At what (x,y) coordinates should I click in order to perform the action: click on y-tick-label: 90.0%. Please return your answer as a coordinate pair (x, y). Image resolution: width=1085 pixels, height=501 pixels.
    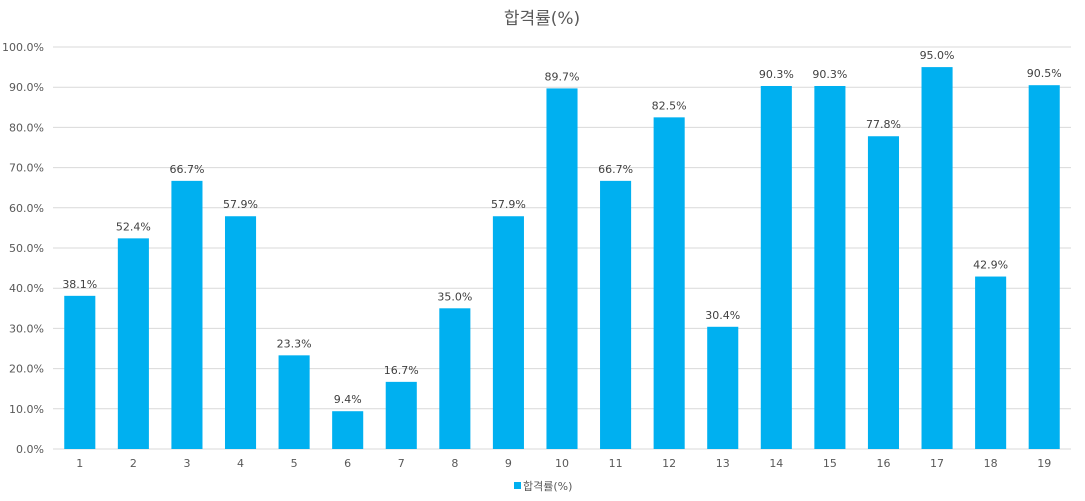
    Looking at the image, I should click on (26, 87).